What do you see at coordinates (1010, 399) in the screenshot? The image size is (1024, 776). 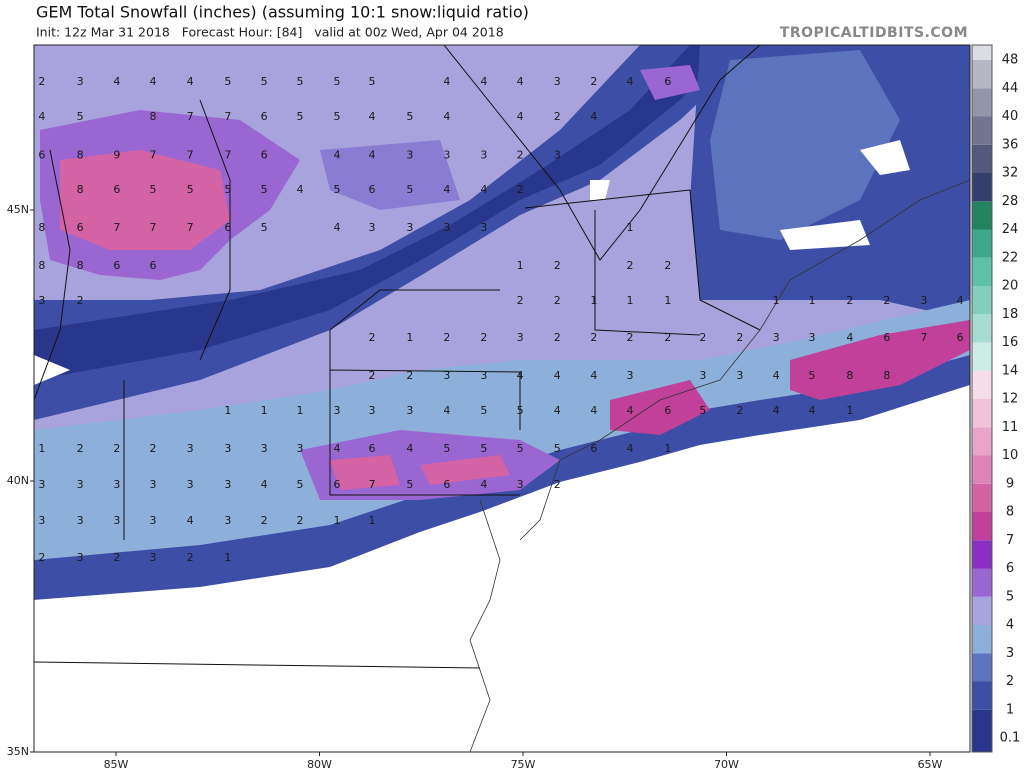 I see `colorbar-label: 12` at bounding box center [1010, 399].